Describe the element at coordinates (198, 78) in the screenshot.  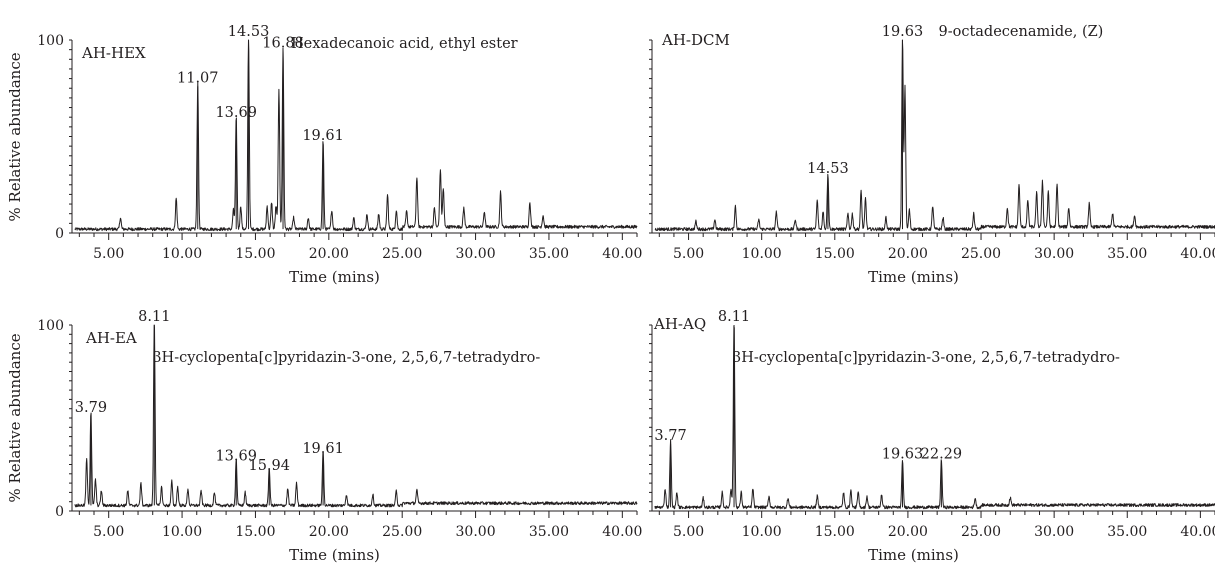
I see `peak-label: 11.07` at that location.